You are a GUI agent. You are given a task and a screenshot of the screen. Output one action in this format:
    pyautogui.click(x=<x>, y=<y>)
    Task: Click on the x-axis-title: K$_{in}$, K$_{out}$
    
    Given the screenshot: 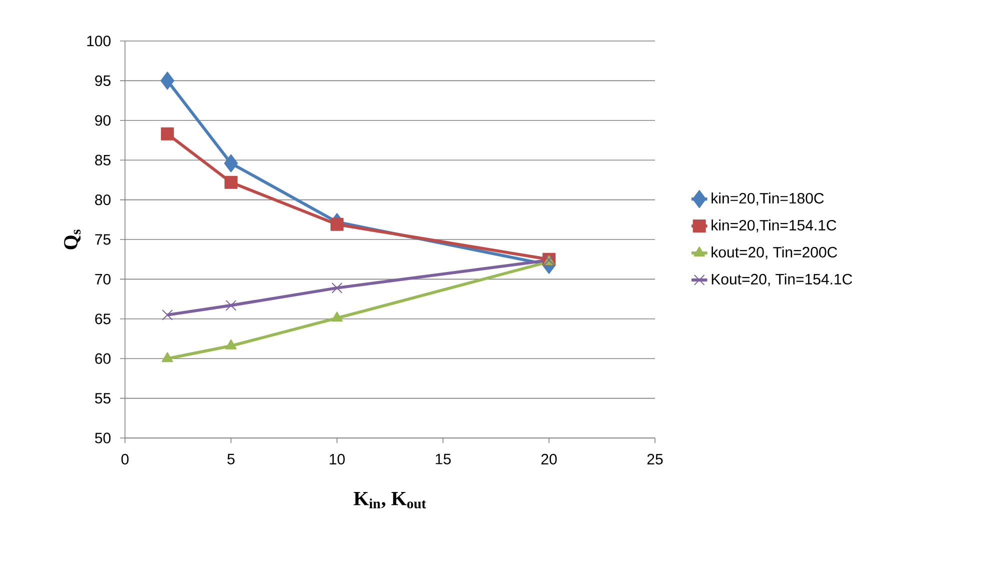 What is the action you would take?
    pyautogui.click(x=390, y=500)
    